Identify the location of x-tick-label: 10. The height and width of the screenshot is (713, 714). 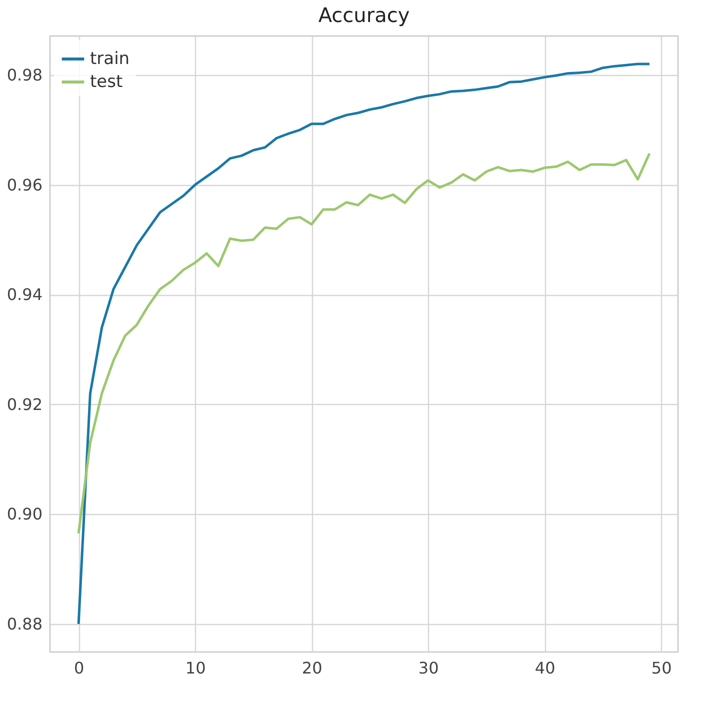
(195, 668).